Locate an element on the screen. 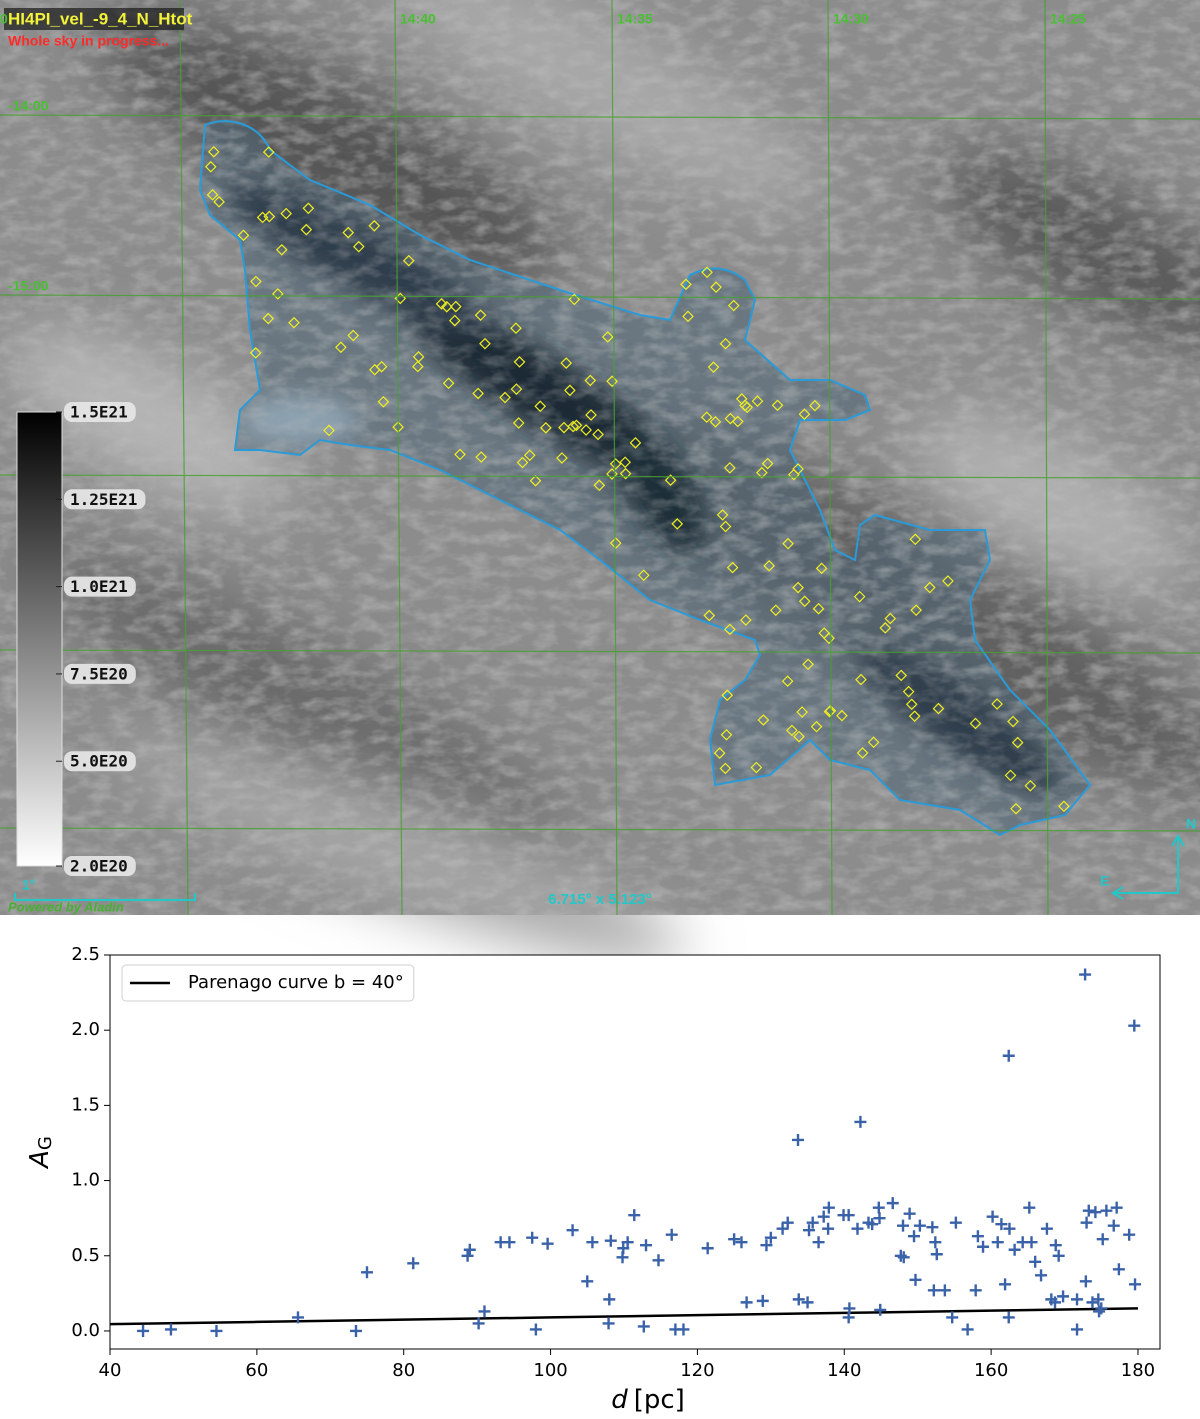 This screenshot has height=1419, width=1200. y-tick-label: 1.5 is located at coordinates (85, 1104).